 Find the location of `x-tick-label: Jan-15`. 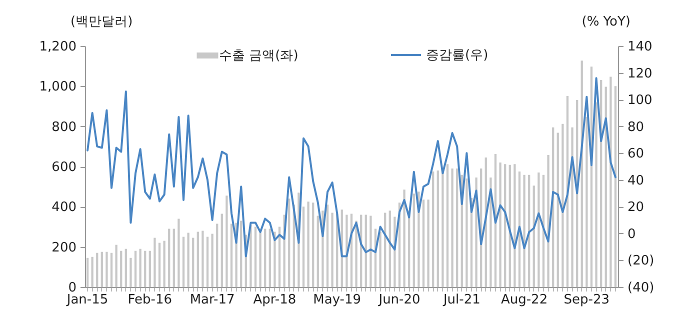

x-tick-label: Jan-15 is located at coordinates (87, 300).